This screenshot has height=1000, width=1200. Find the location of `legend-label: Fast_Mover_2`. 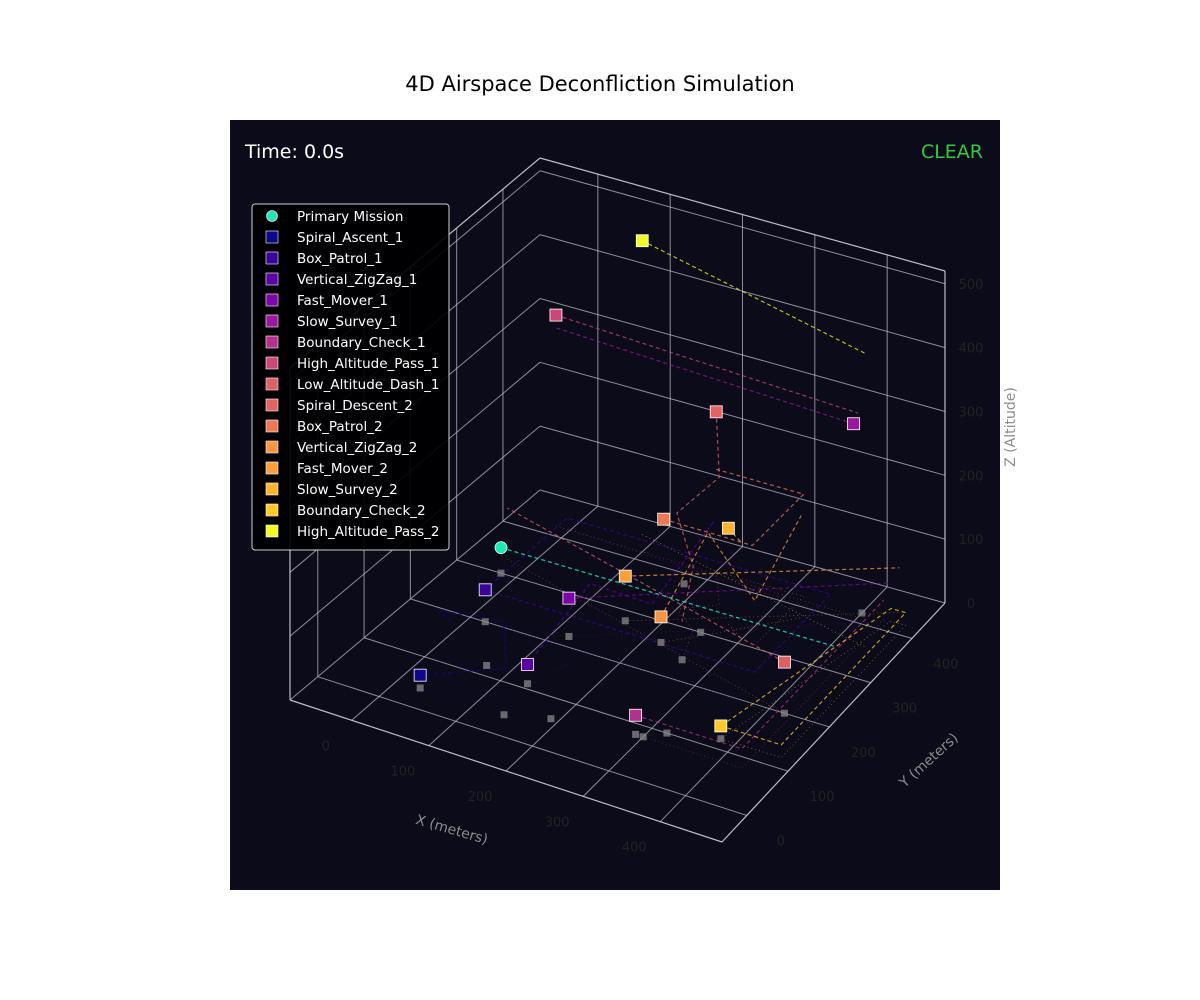

legend-label: Fast_Mover_2 is located at coordinates (342, 469).